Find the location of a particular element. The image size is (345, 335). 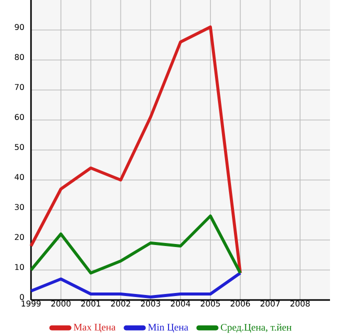

y-tick-label: 60 is located at coordinates (19, 117).